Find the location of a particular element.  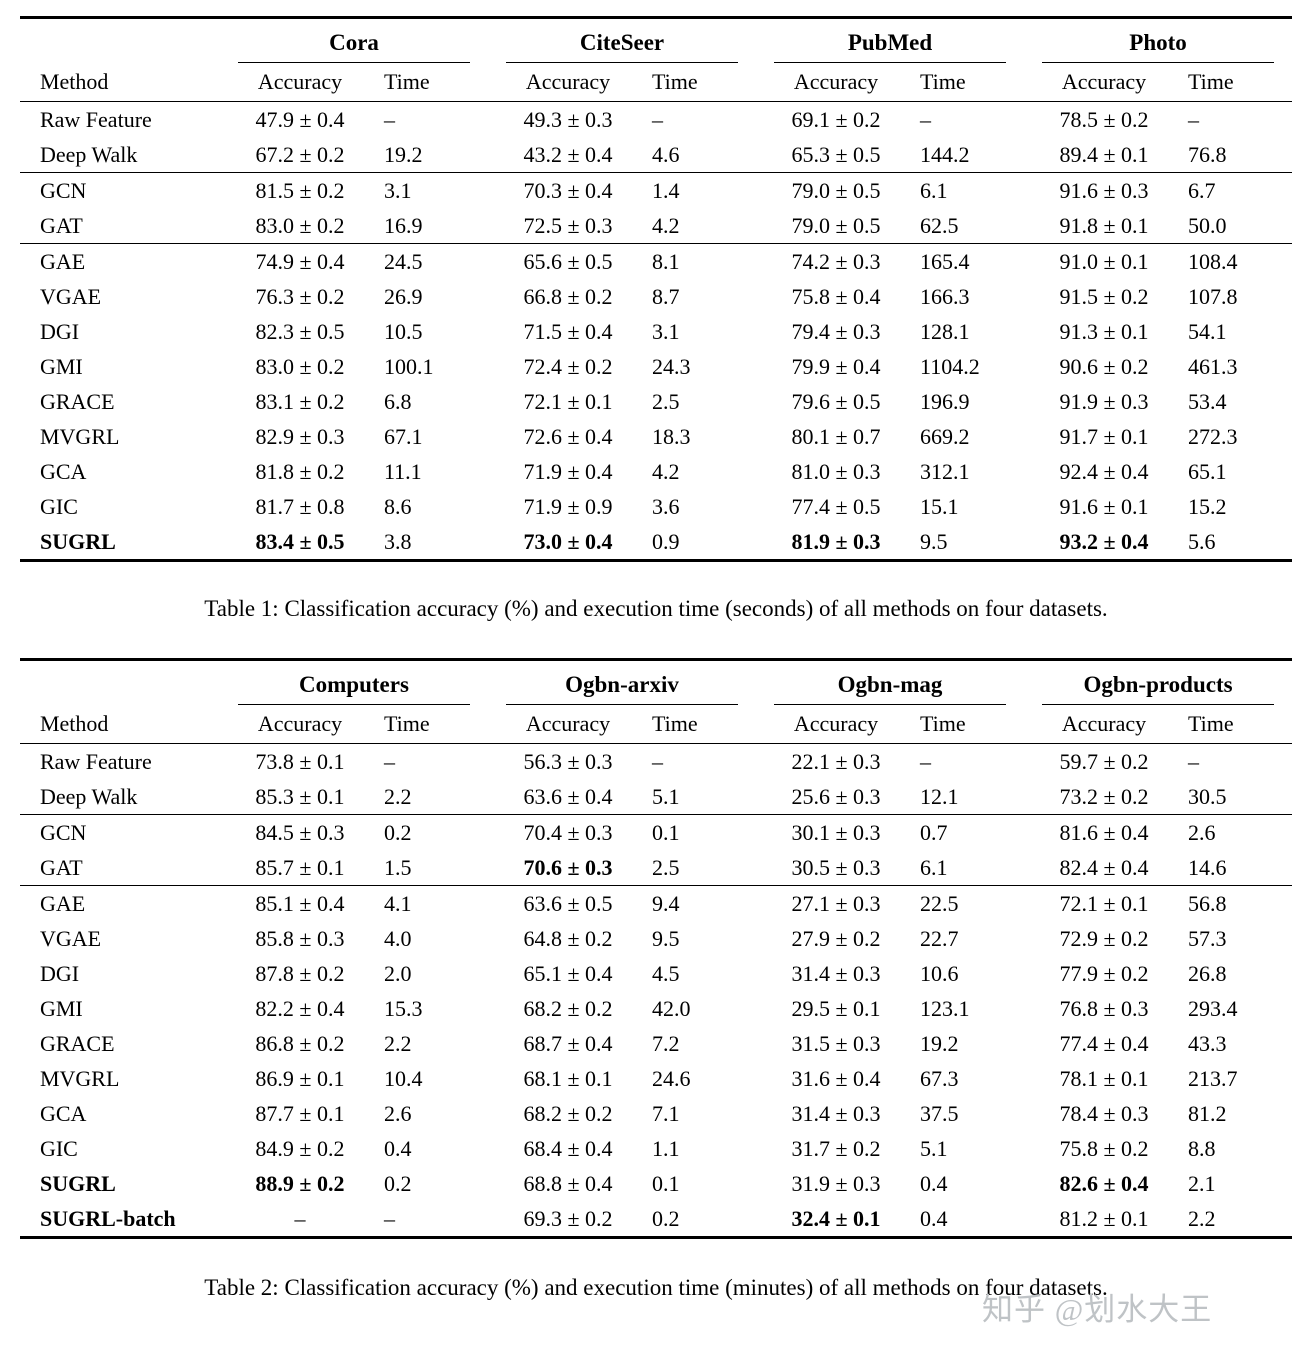

accuracy-cell: 77.4 ± 0.5 is located at coordinates (836, 506).